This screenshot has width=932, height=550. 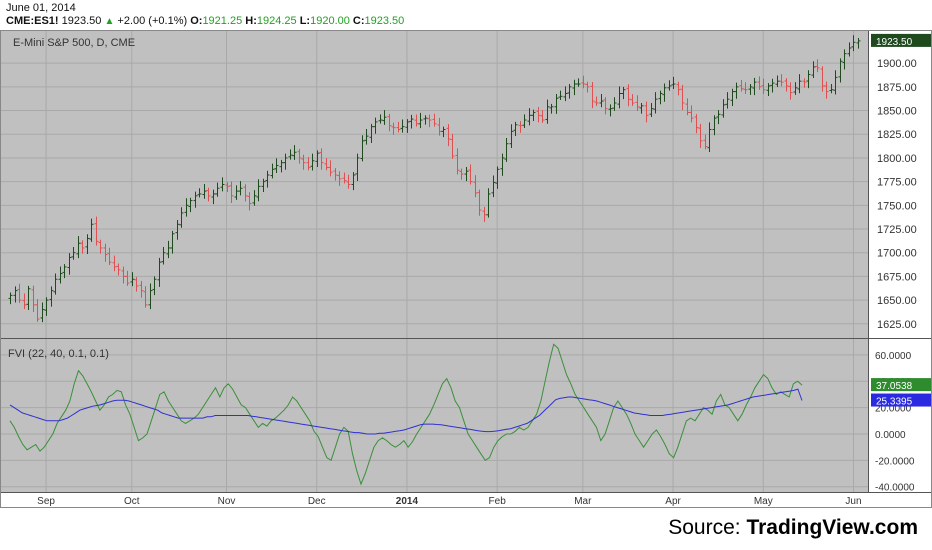 I want to click on low-value: 1920.00, so click(x=330, y=21).